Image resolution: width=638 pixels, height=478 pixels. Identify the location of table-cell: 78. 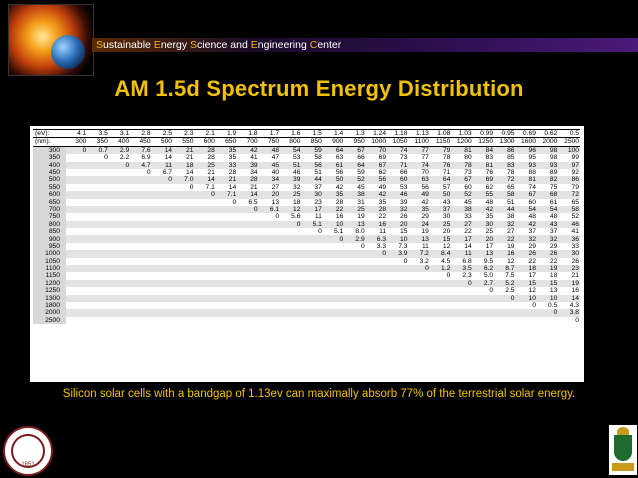
(462, 165).